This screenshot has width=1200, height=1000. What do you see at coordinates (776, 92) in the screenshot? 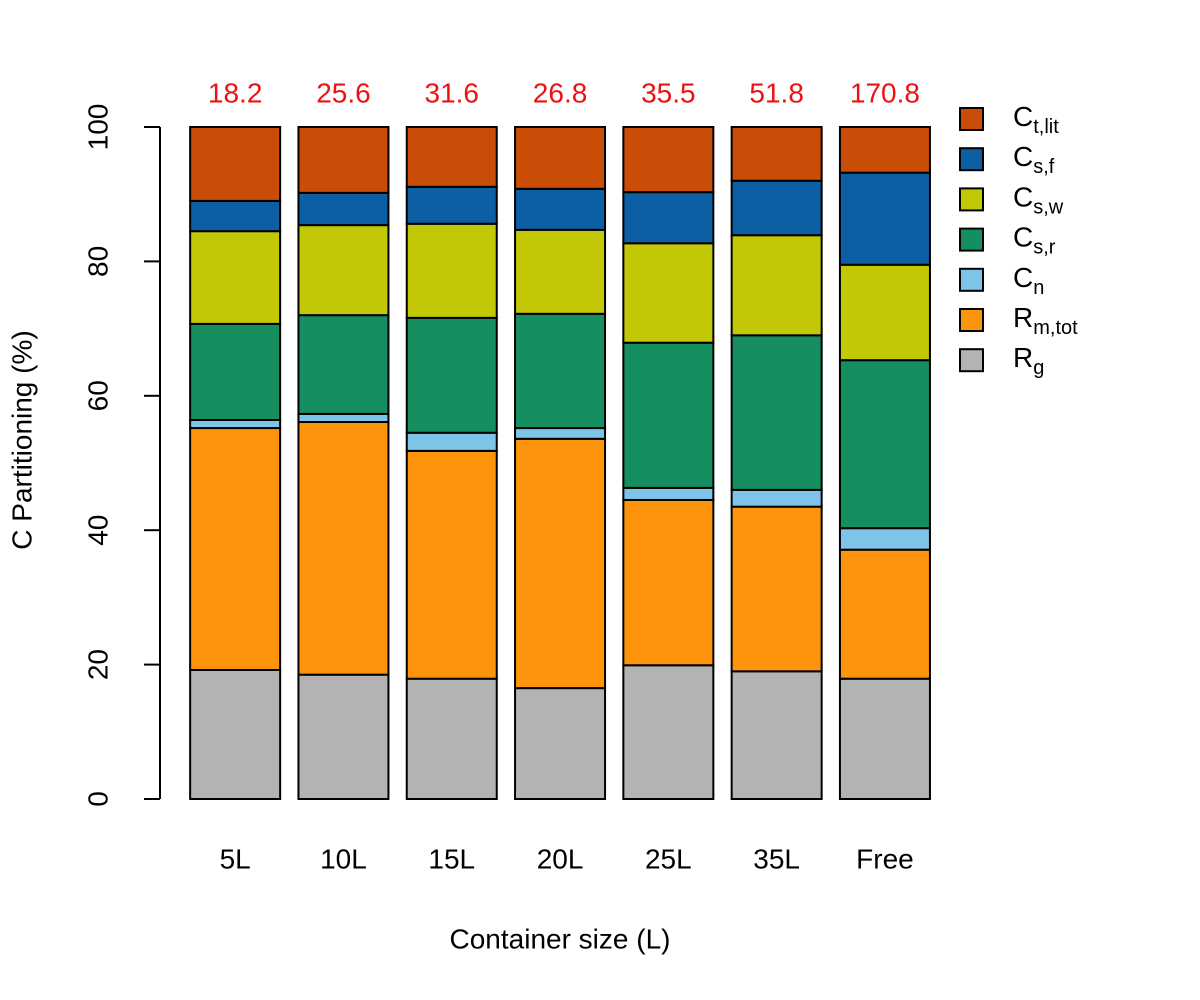
I see `total-label: 51.8` at bounding box center [776, 92].